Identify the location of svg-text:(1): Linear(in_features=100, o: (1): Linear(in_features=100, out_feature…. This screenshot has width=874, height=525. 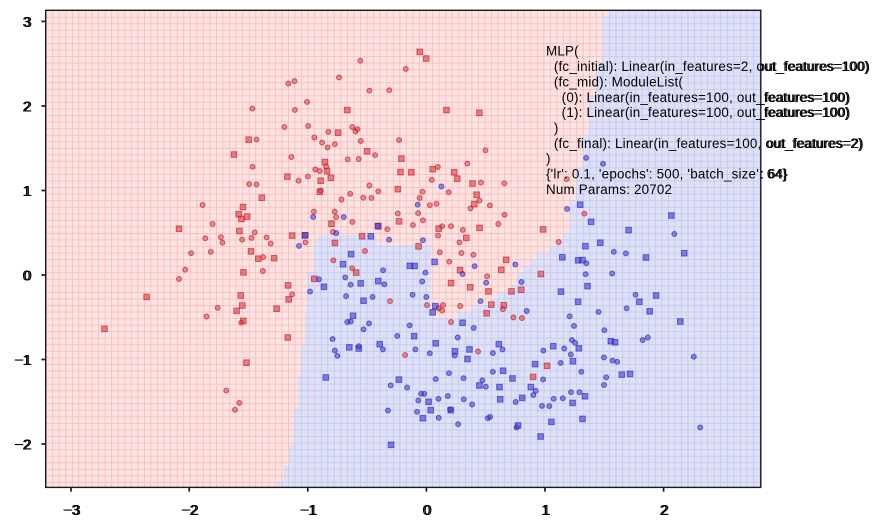
(697, 112).